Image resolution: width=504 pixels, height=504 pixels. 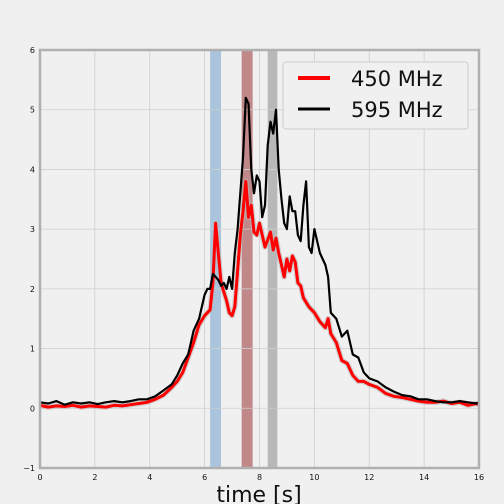 I want to click on legend-label-450mhz: 450 MHz, so click(x=397, y=79).